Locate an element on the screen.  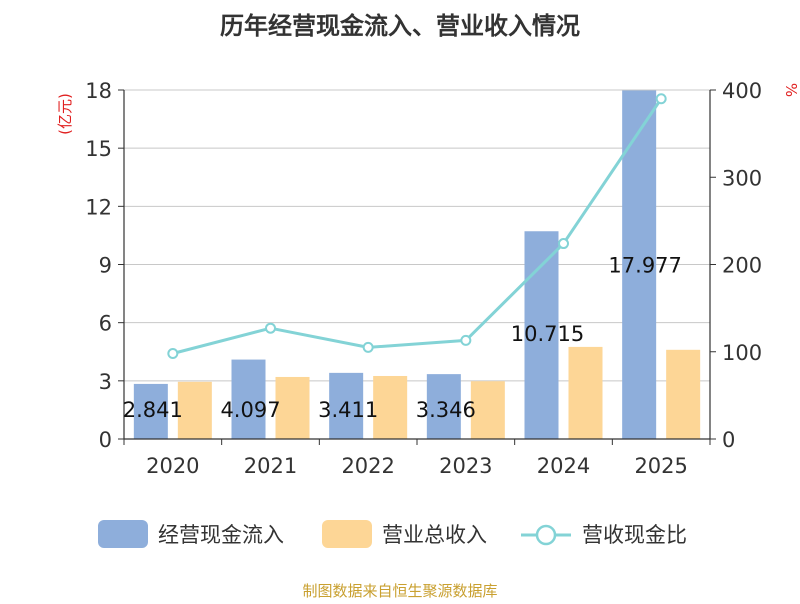
y-right-tick-label: 300 is located at coordinates (742, 178).